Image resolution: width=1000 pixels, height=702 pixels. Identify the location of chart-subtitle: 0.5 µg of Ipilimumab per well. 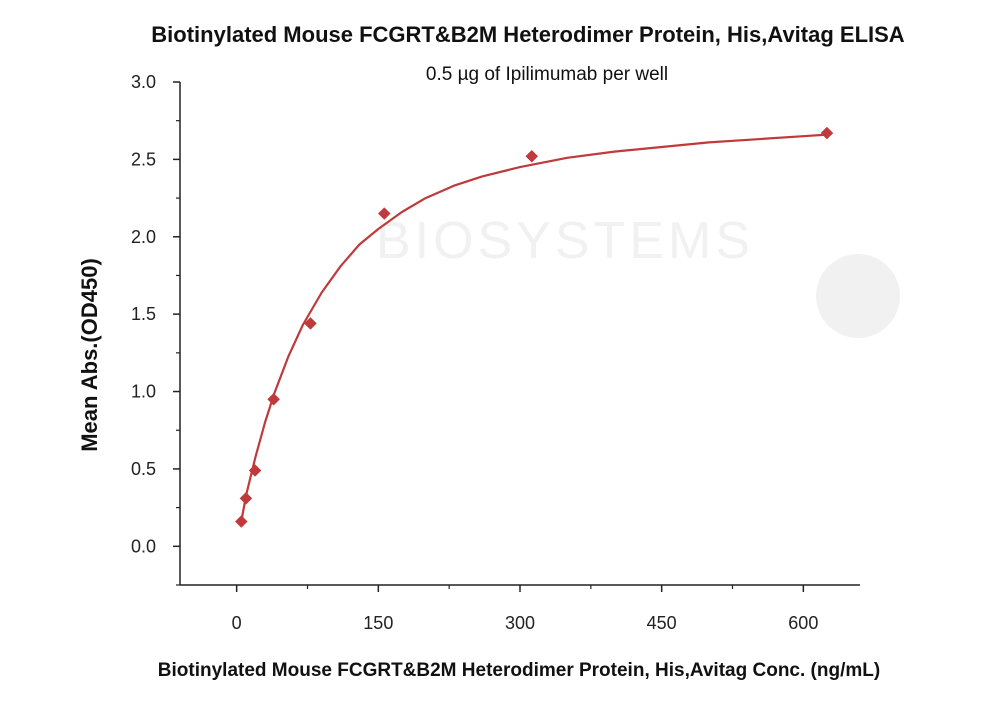
(547, 74).